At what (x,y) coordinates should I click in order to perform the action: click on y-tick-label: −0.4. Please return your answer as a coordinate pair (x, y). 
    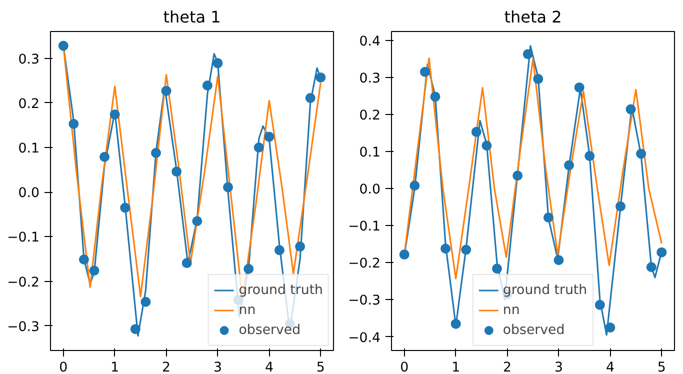
    Looking at the image, I should click on (364, 338).